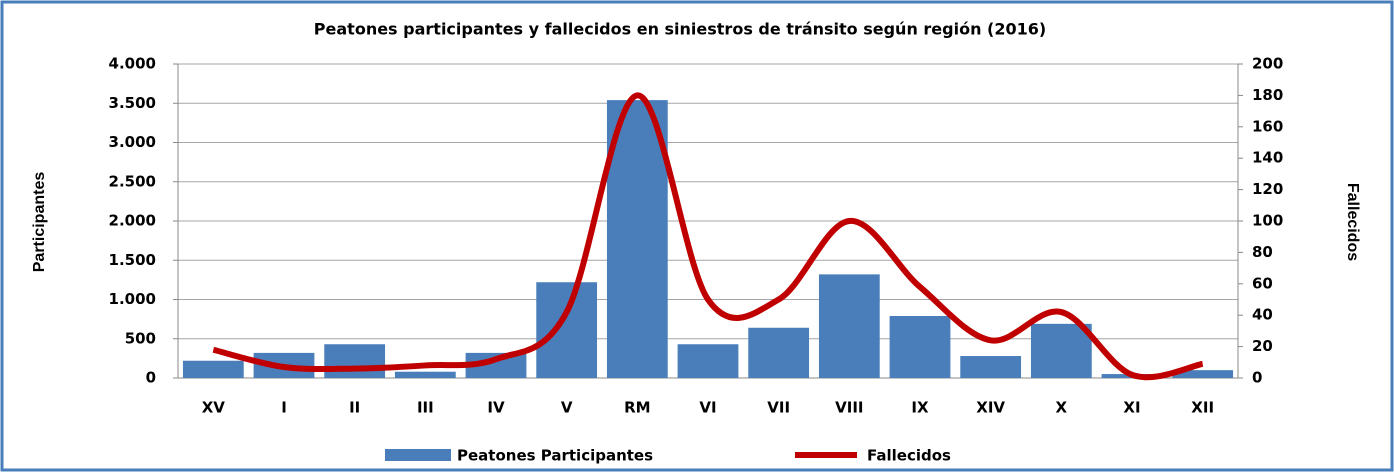 The width and height of the screenshot is (1394, 472). What do you see at coordinates (39, 222) in the screenshot?
I see `y-axis-title: Participantes` at bounding box center [39, 222].